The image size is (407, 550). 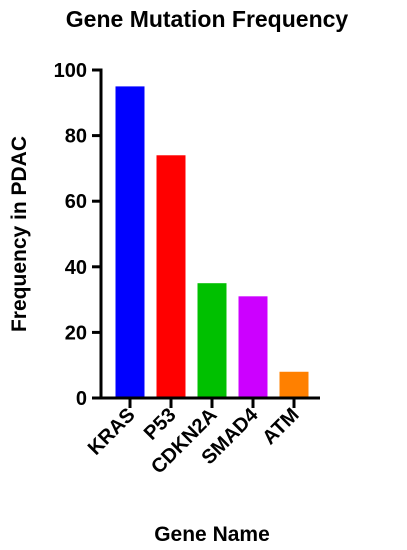 I want to click on y-tick-label-1: 20, so click(x=76, y=333).